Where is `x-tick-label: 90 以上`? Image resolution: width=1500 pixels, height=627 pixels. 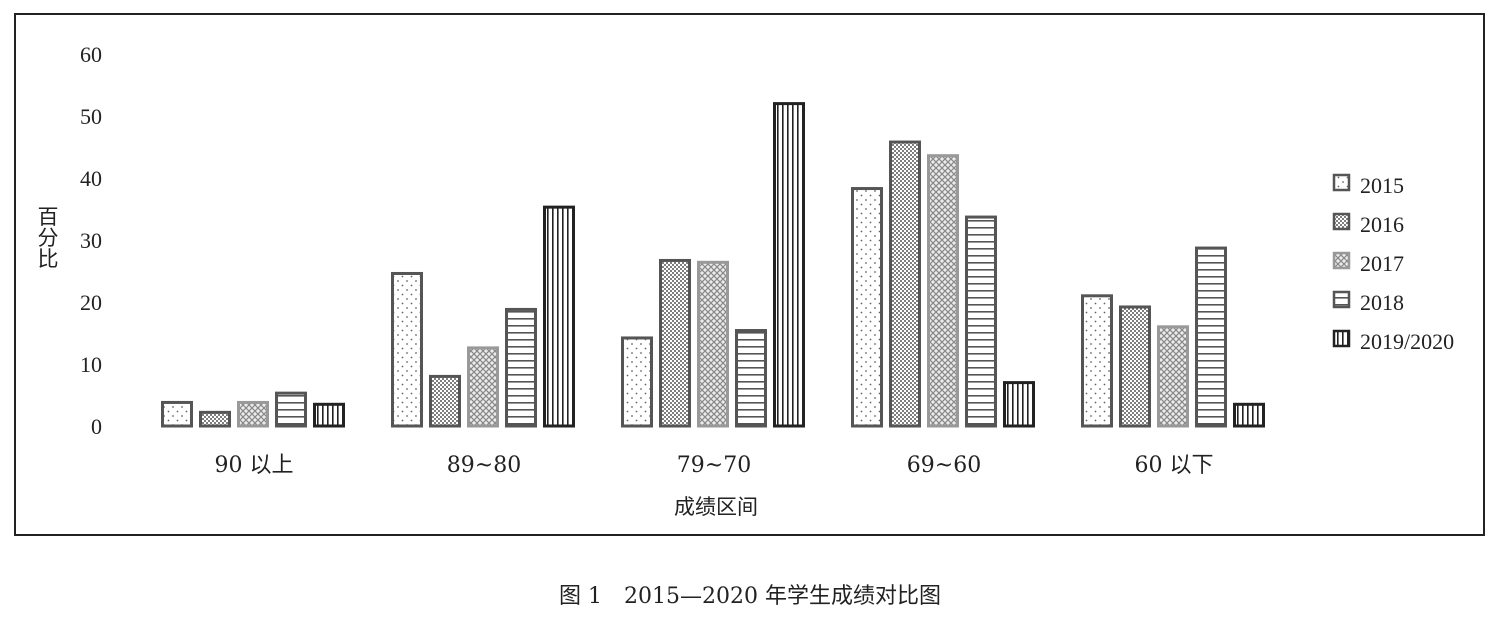
x-tick-label: 90 以上 is located at coordinates (254, 465).